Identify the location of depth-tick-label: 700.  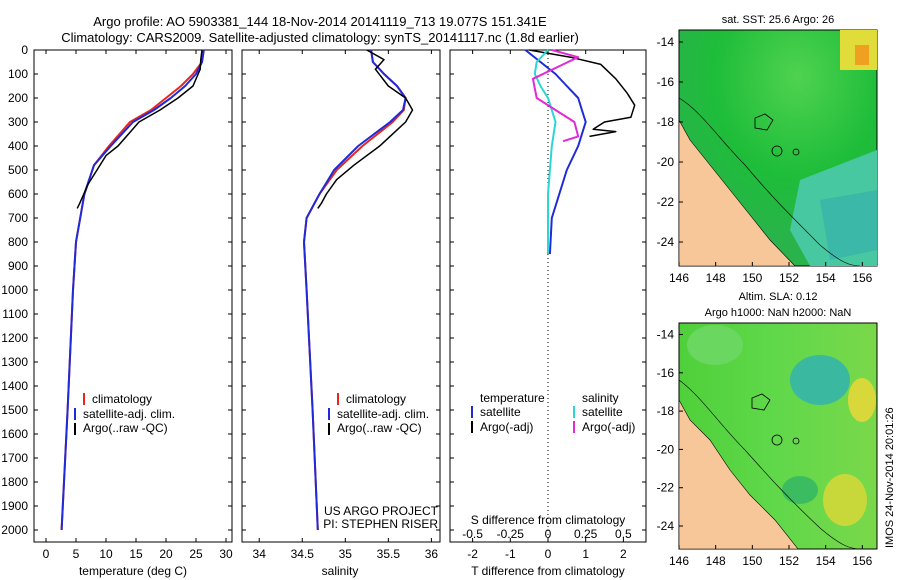
(18, 218).